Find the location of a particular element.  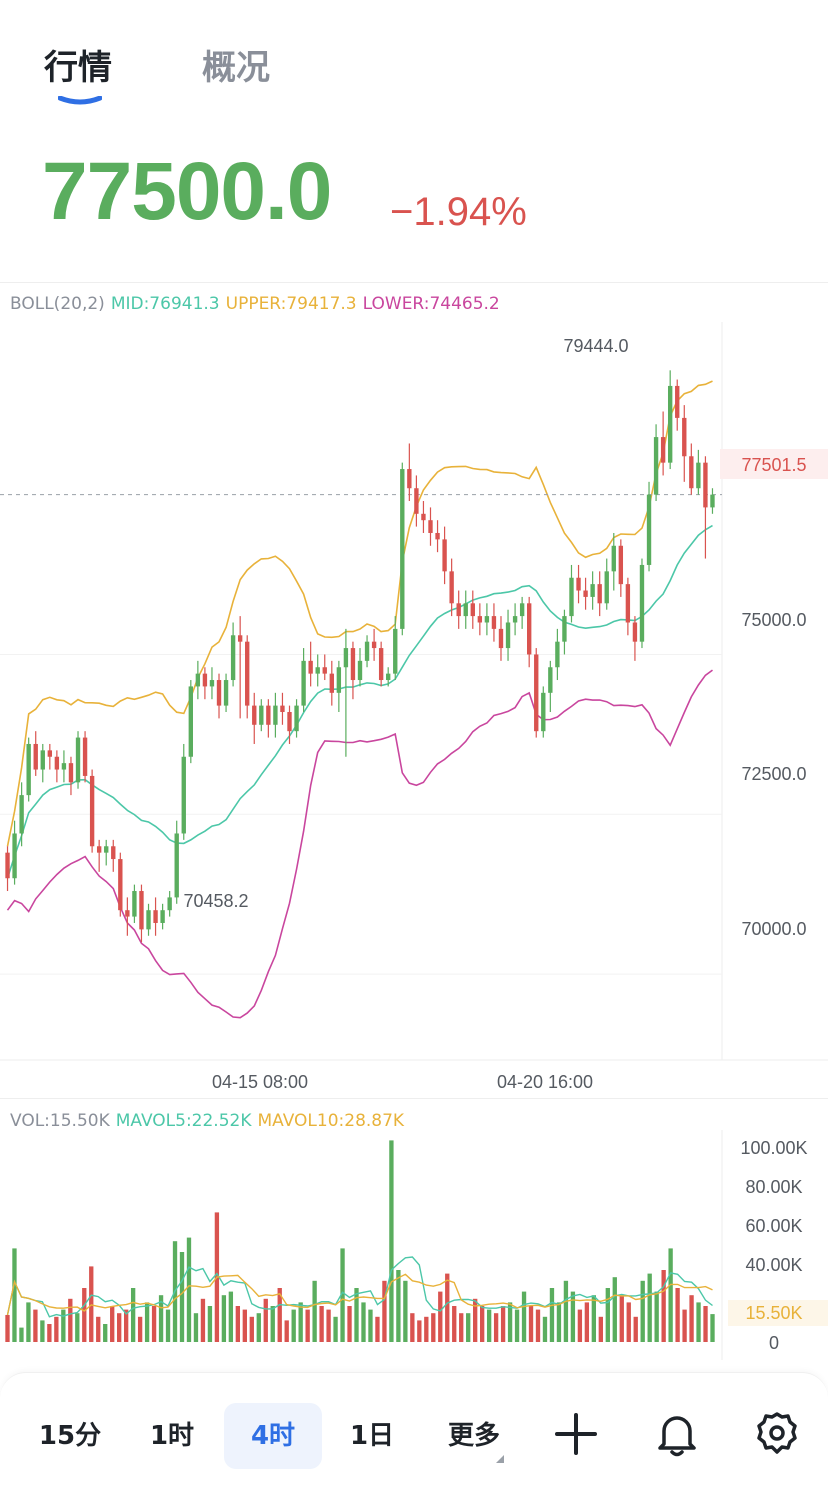

mavol10-line is located at coordinates (359, 1294).